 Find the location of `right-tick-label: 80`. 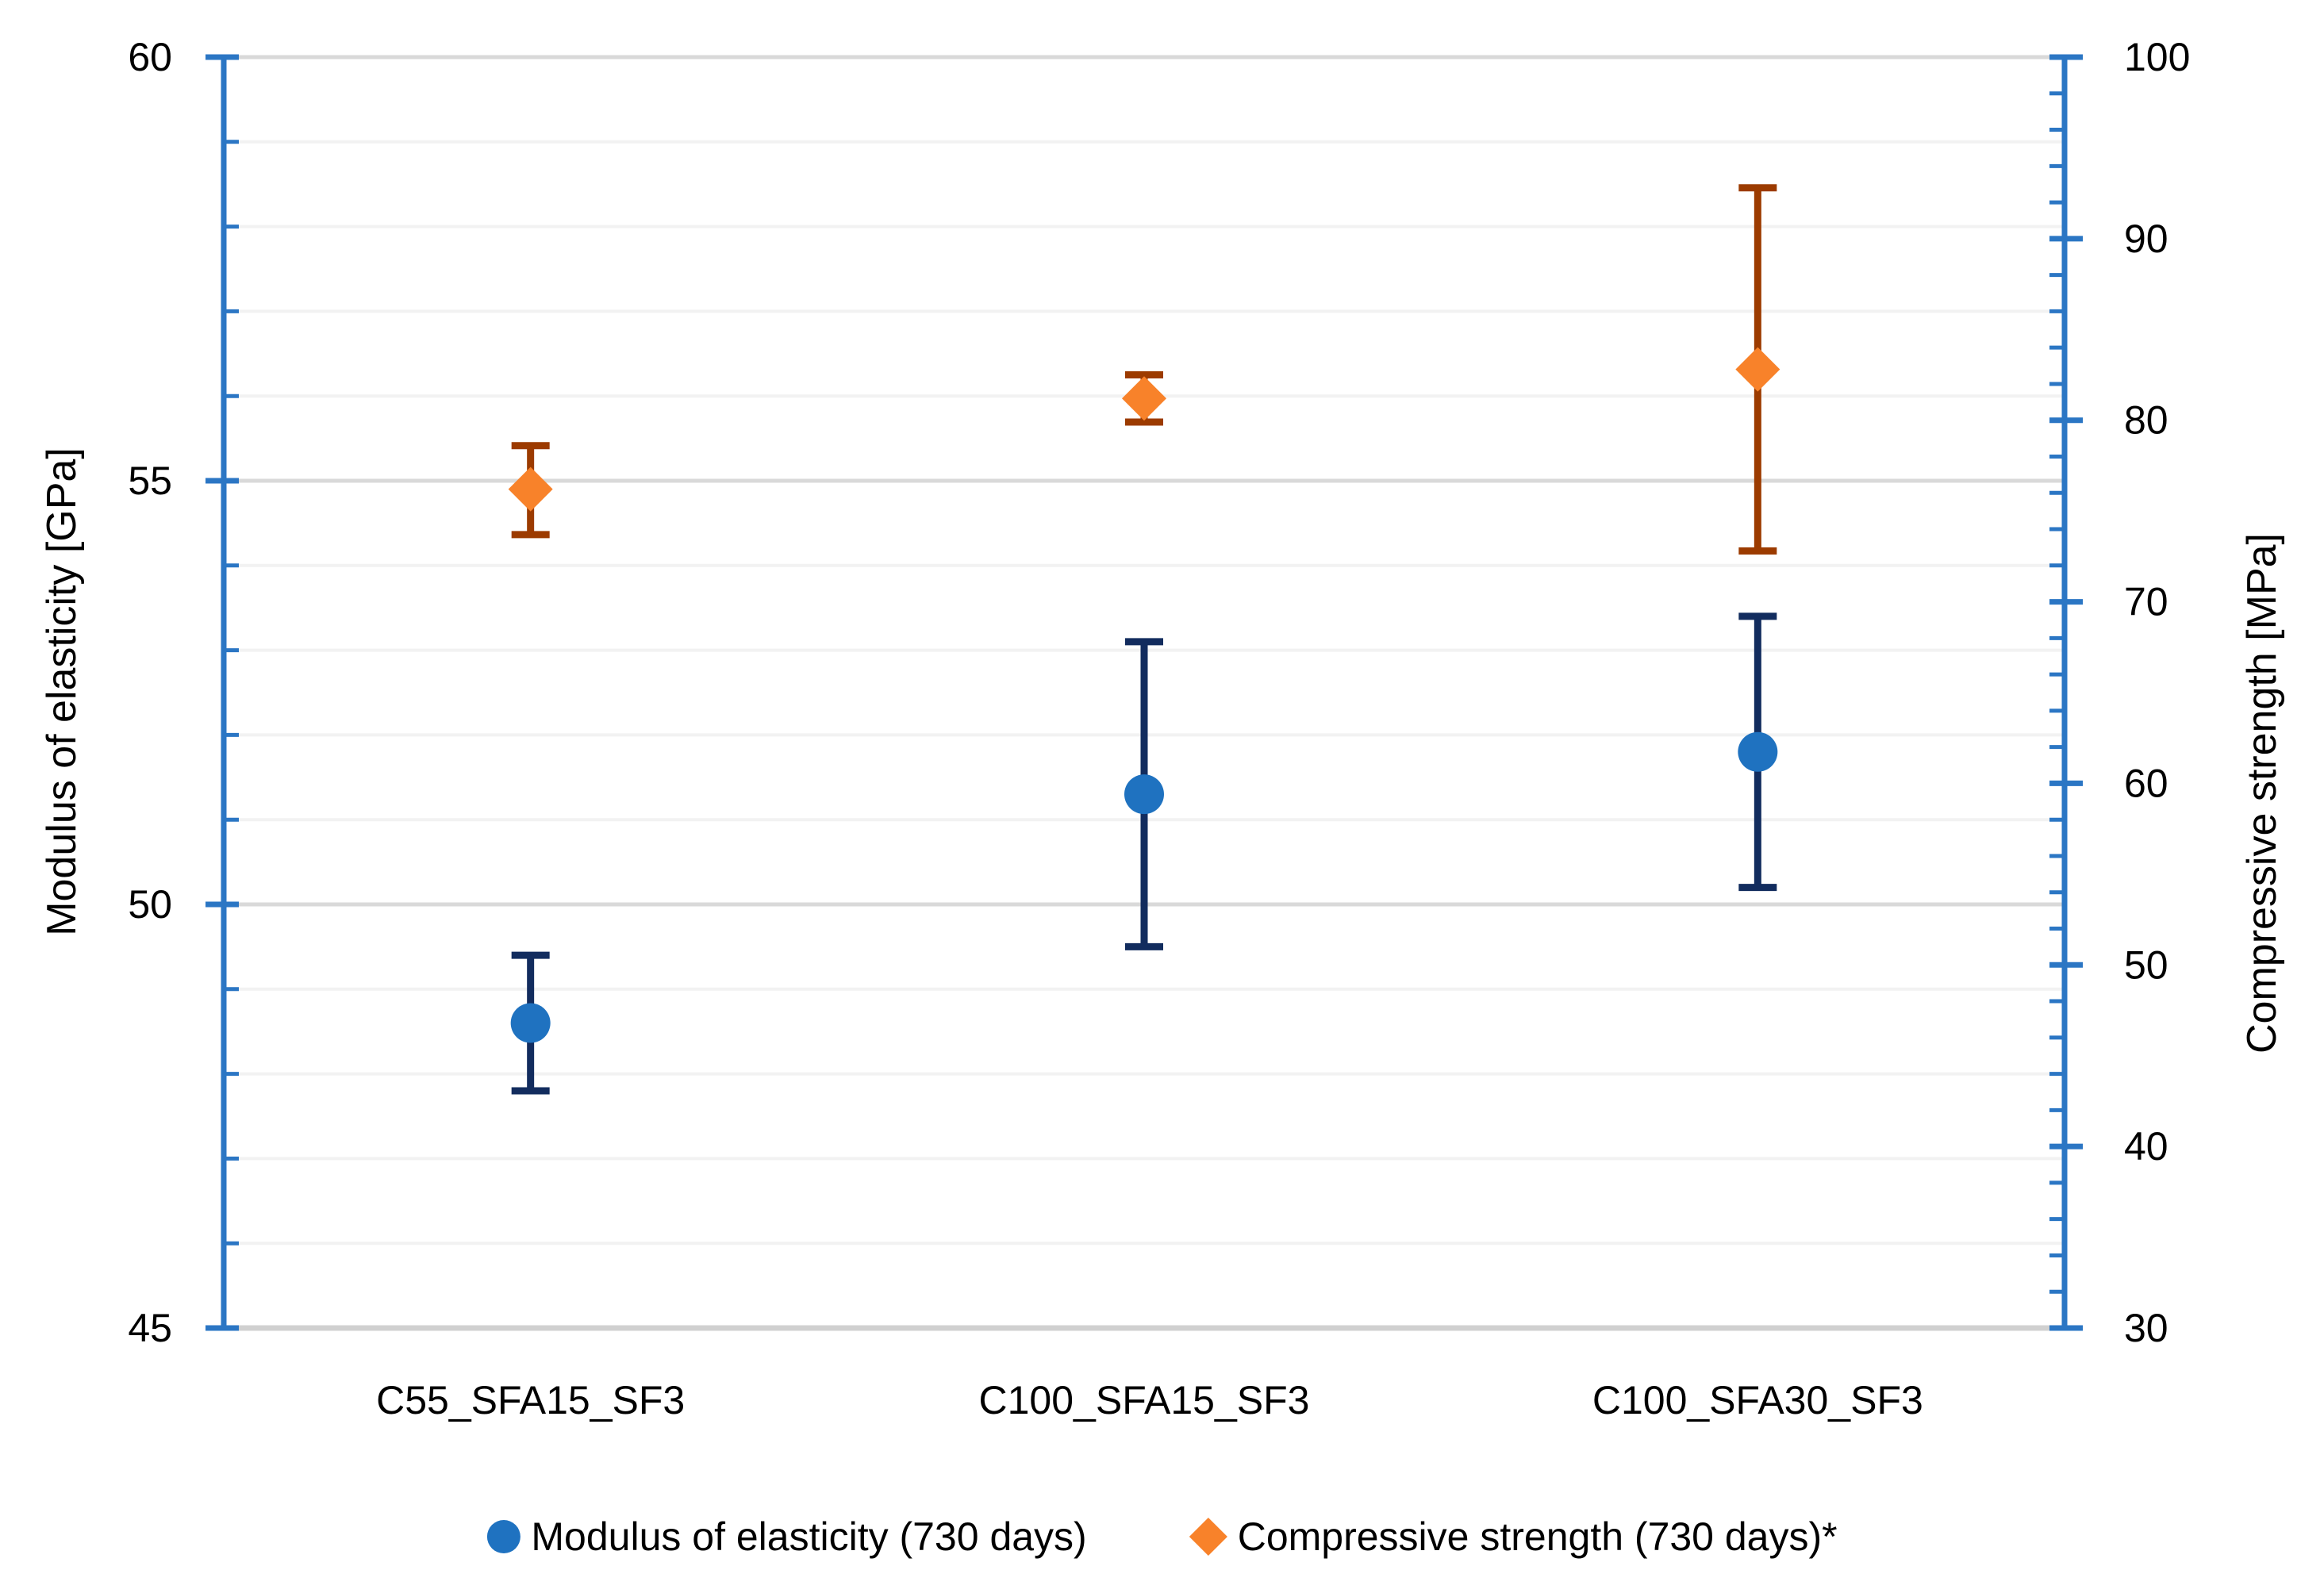

right-tick-label: 80 is located at coordinates (2146, 420).